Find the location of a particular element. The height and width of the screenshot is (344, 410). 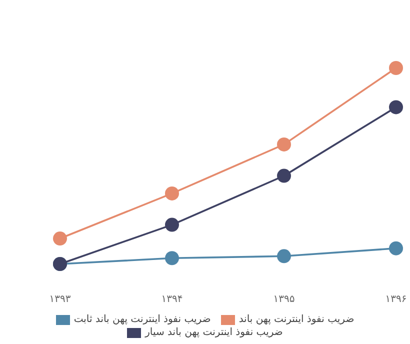

x-tick-label: ۱۳۹۳ is located at coordinates (60, 299).